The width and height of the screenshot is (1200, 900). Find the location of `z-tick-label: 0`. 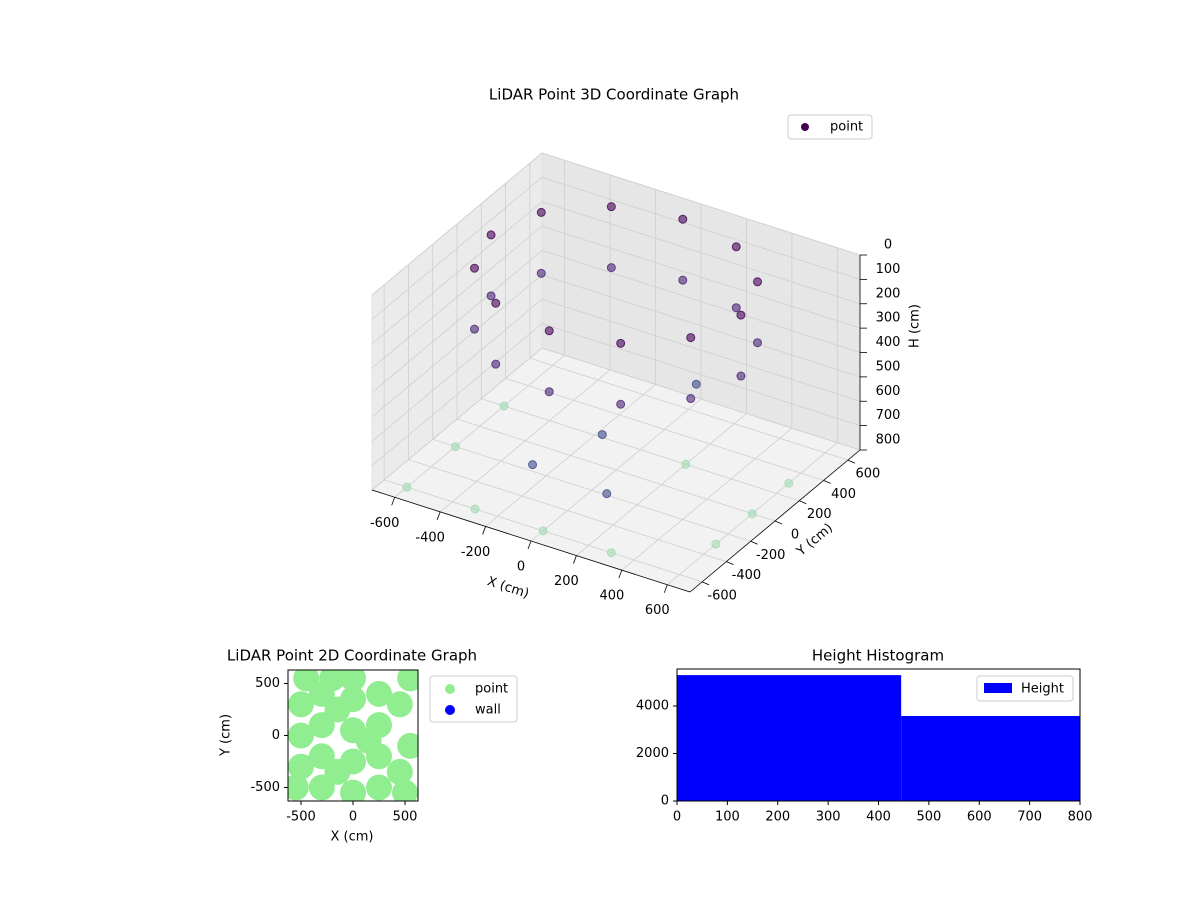

z-tick-label: 0 is located at coordinates (888, 245).